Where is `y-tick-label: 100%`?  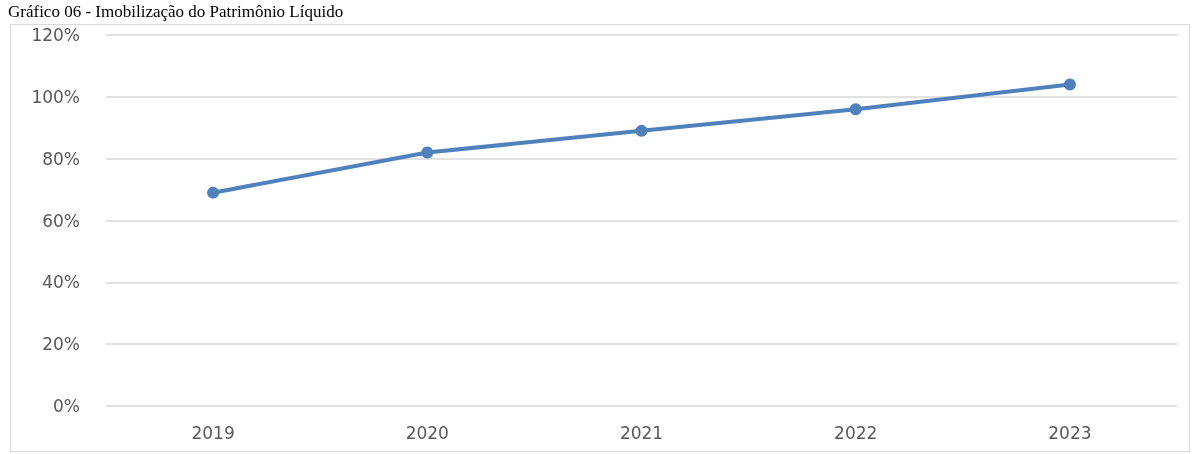 y-tick-label: 100% is located at coordinates (55, 96).